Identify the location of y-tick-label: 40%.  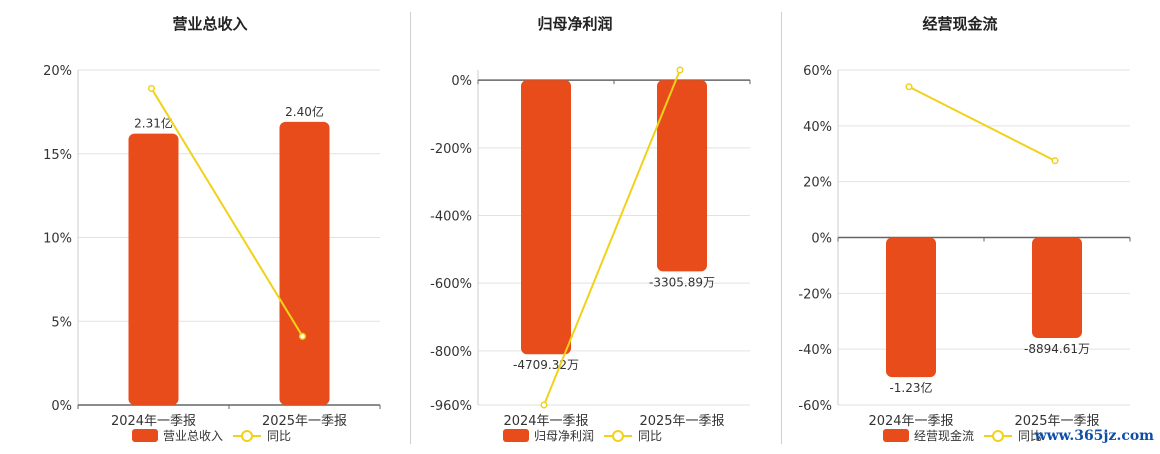
(817, 127).